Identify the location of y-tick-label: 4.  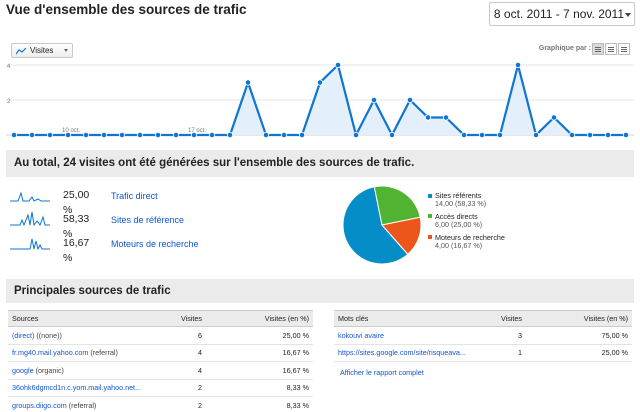
(9, 67).